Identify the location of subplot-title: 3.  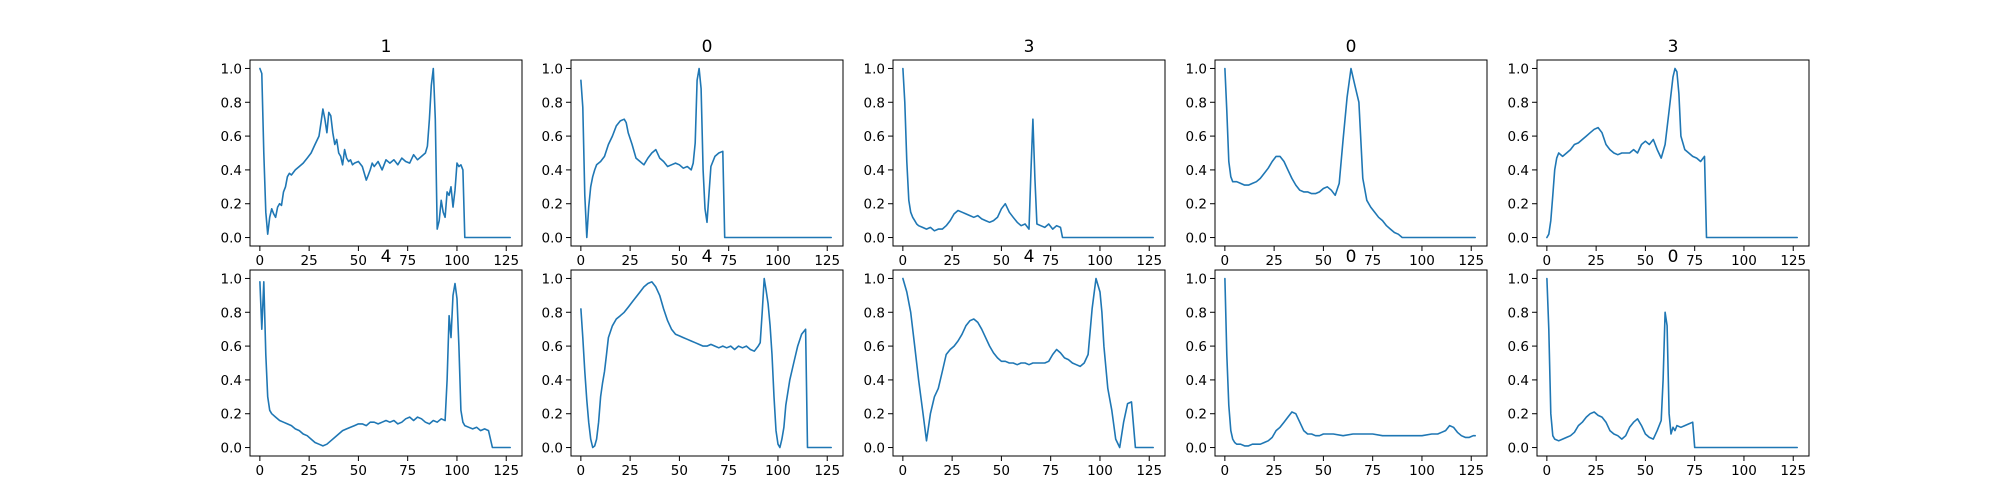
(1029, 47).